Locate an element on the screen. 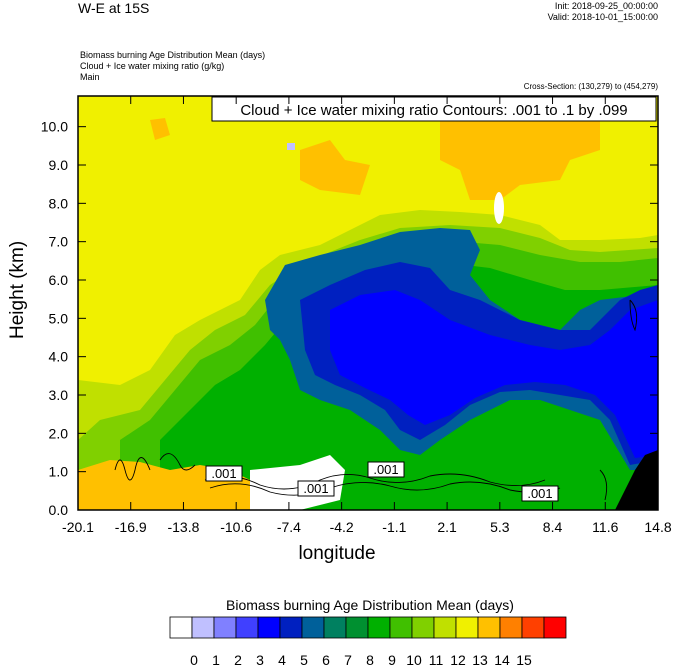  colorbar-label: 13 is located at coordinates (480, 659).